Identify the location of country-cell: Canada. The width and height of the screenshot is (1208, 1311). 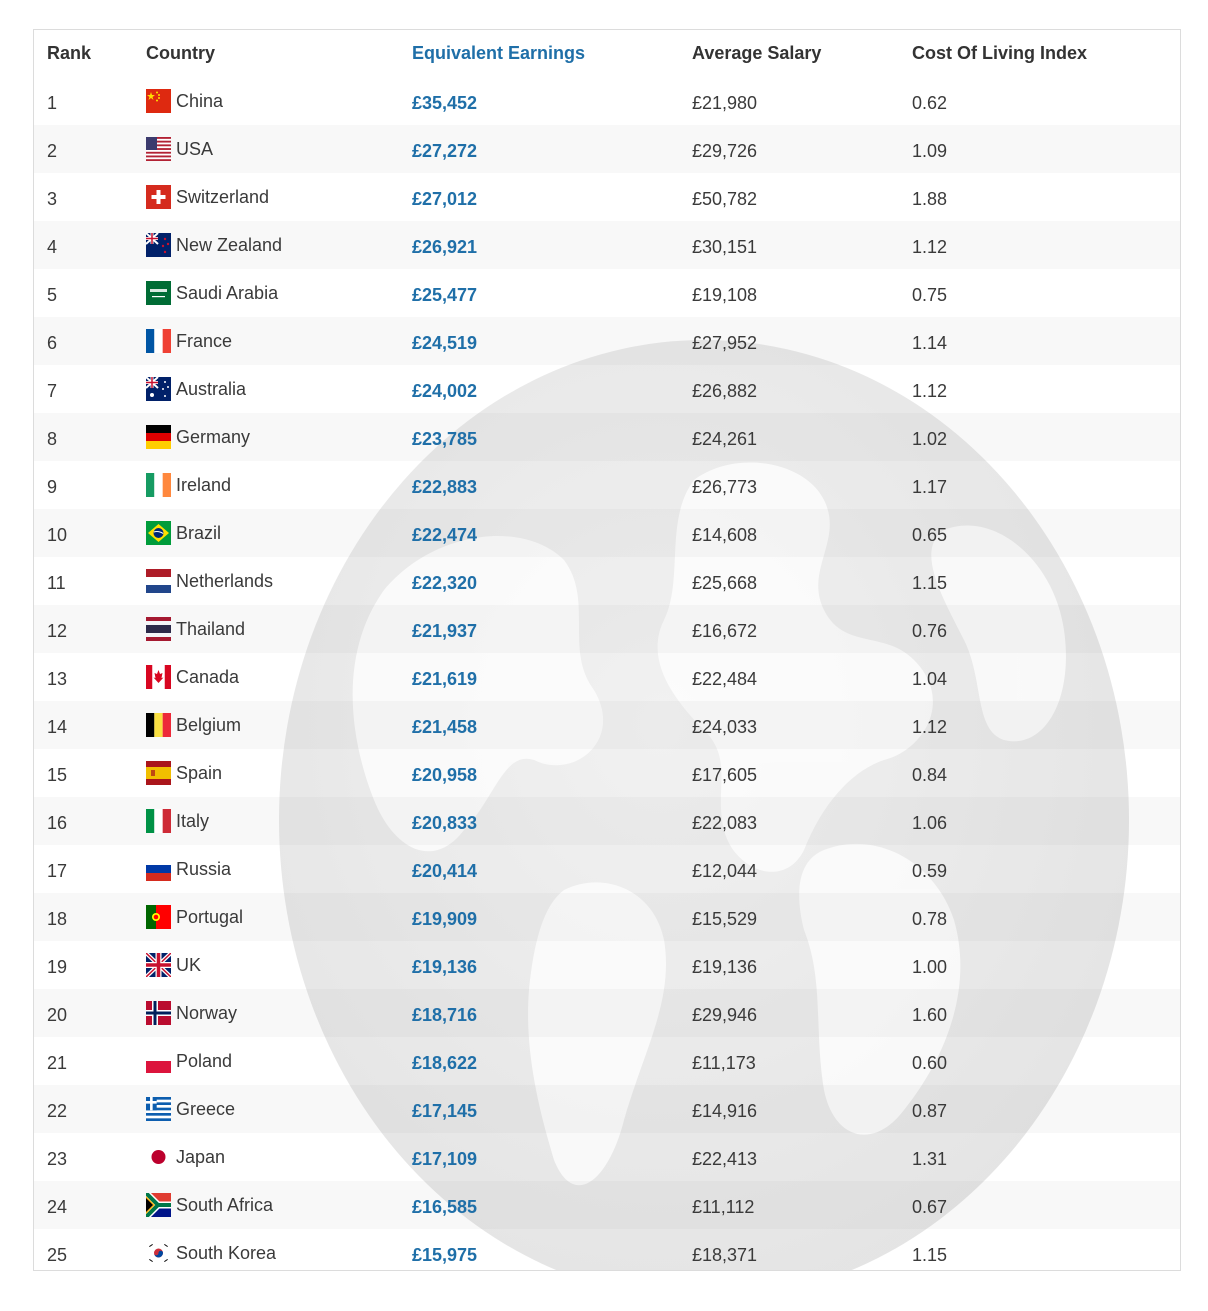
(279, 677).